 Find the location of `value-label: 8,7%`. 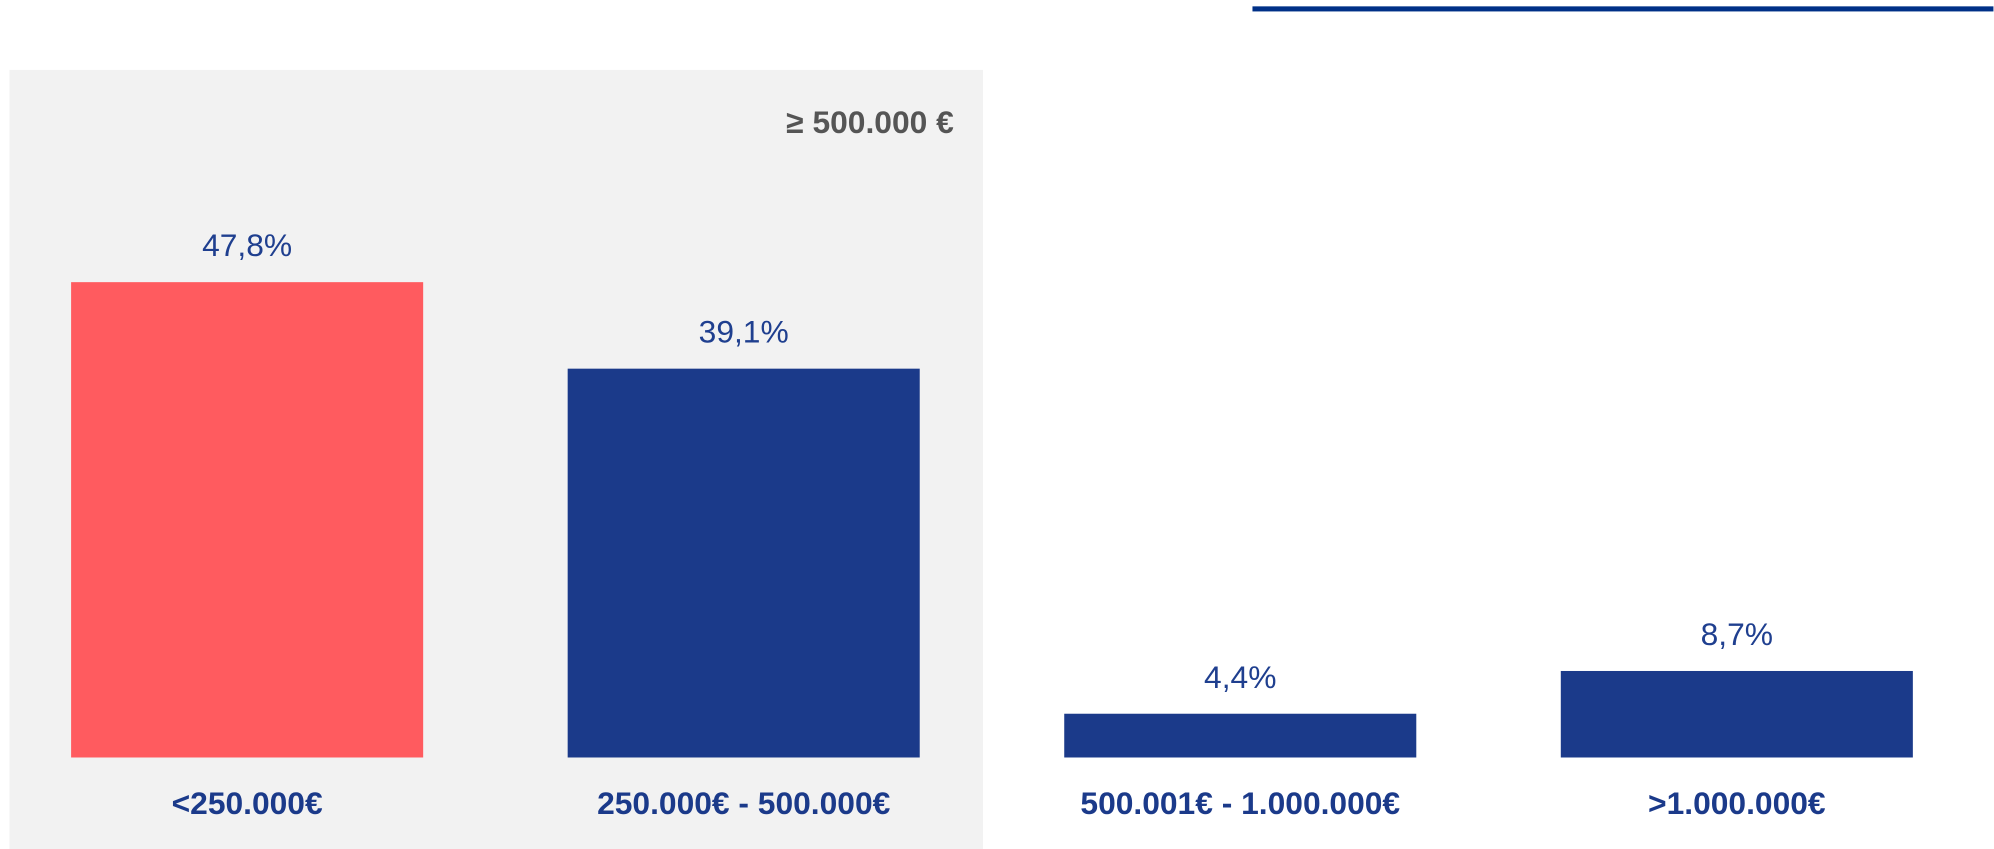

value-label: 8,7% is located at coordinates (1737, 634).